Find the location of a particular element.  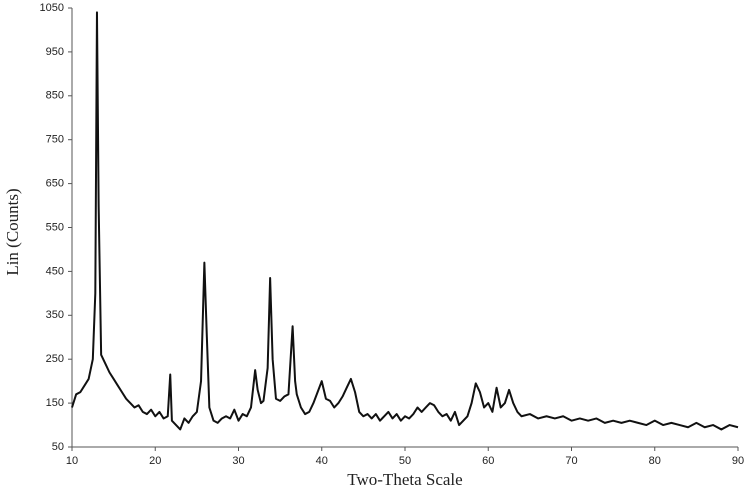

x-tick-label: 30 is located at coordinates (238, 461).